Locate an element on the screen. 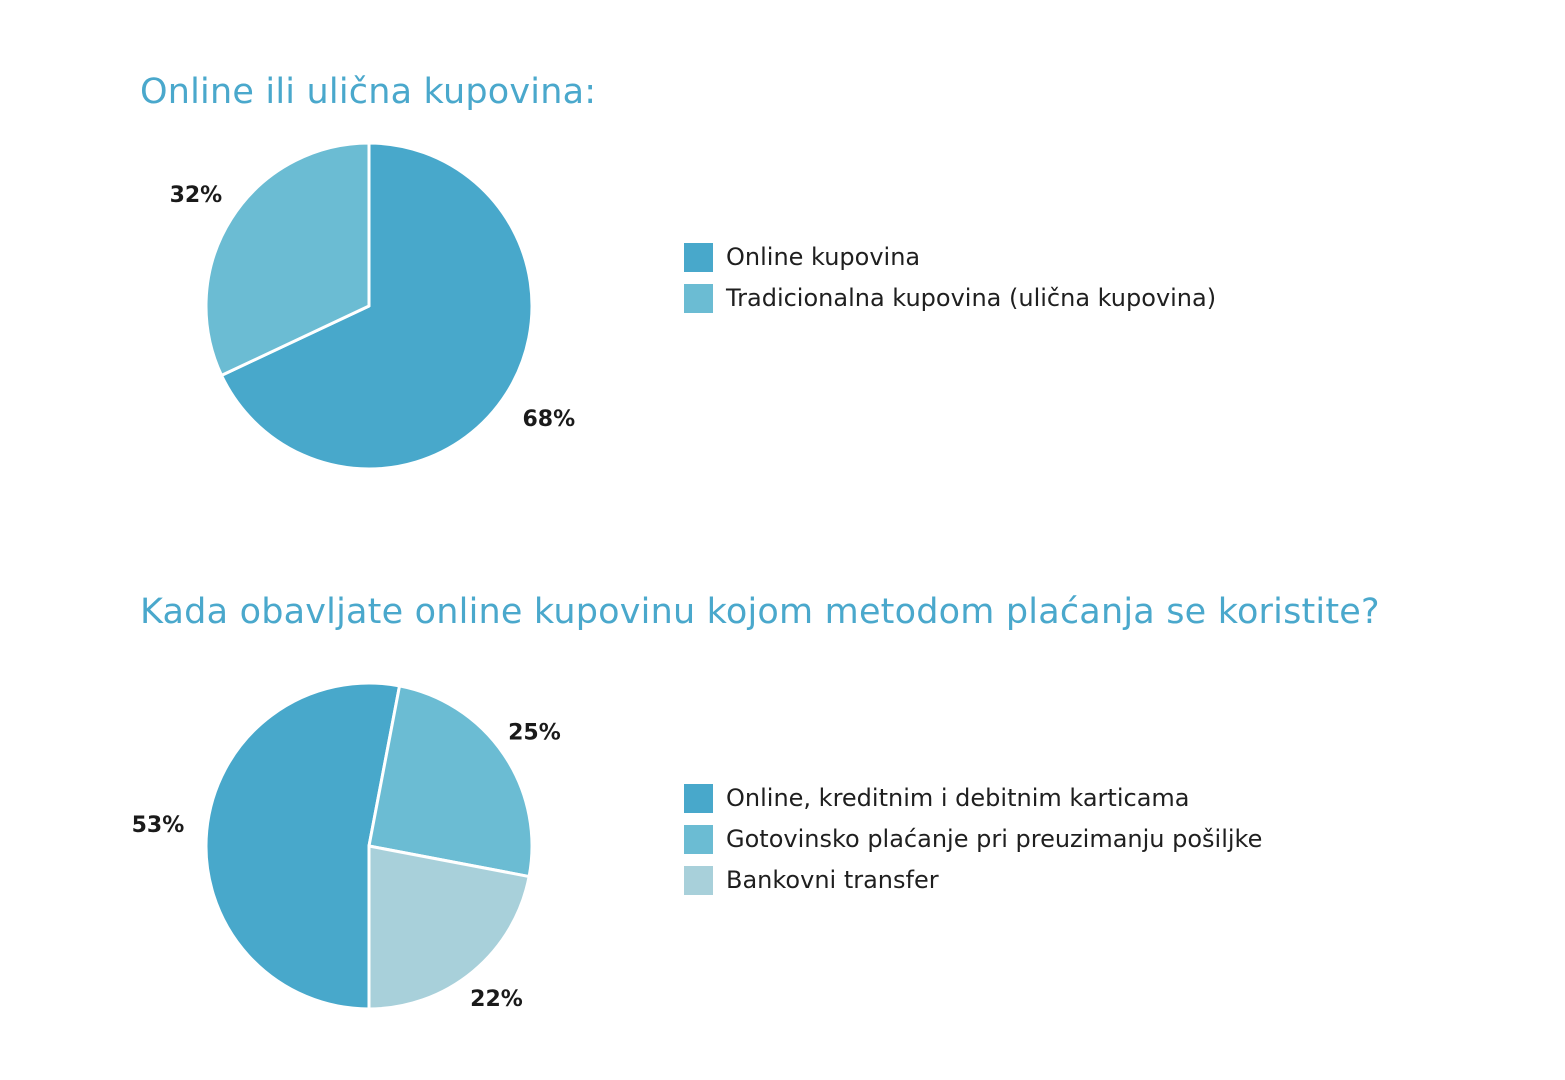 The width and height of the screenshot is (1565, 1080). legend-label: Online, kreditnim i debitnim karticama is located at coordinates (958, 798).